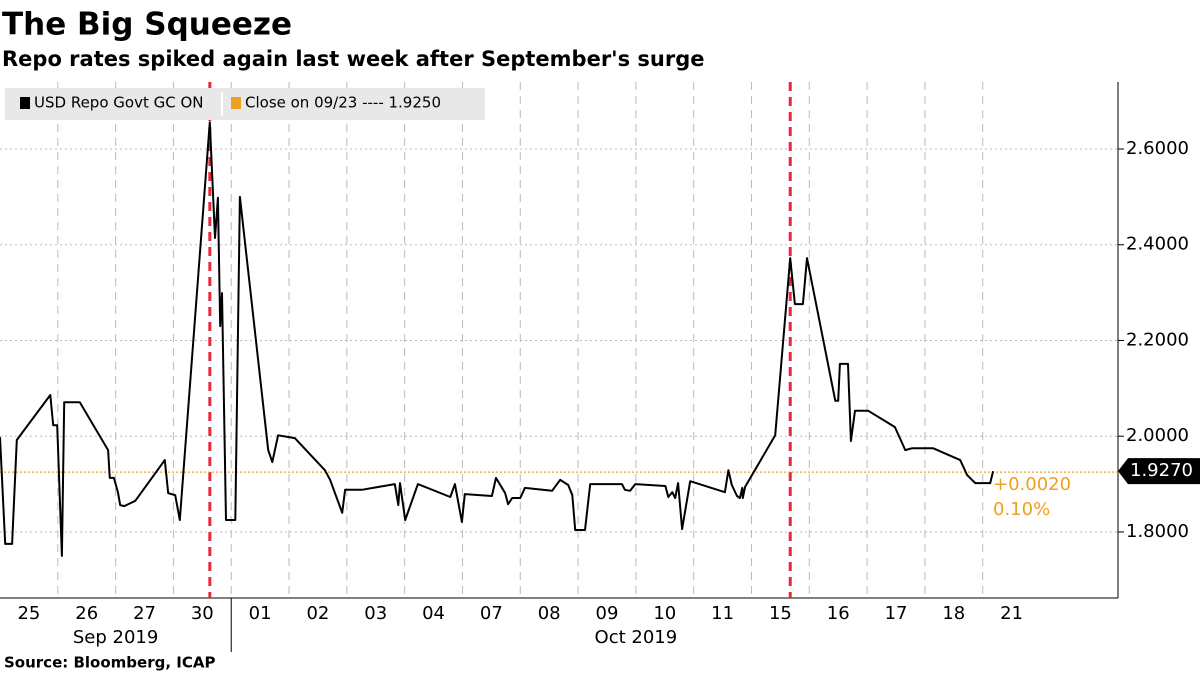  I want to click on change-pct-label: 0.10%, so click(1021, 509).